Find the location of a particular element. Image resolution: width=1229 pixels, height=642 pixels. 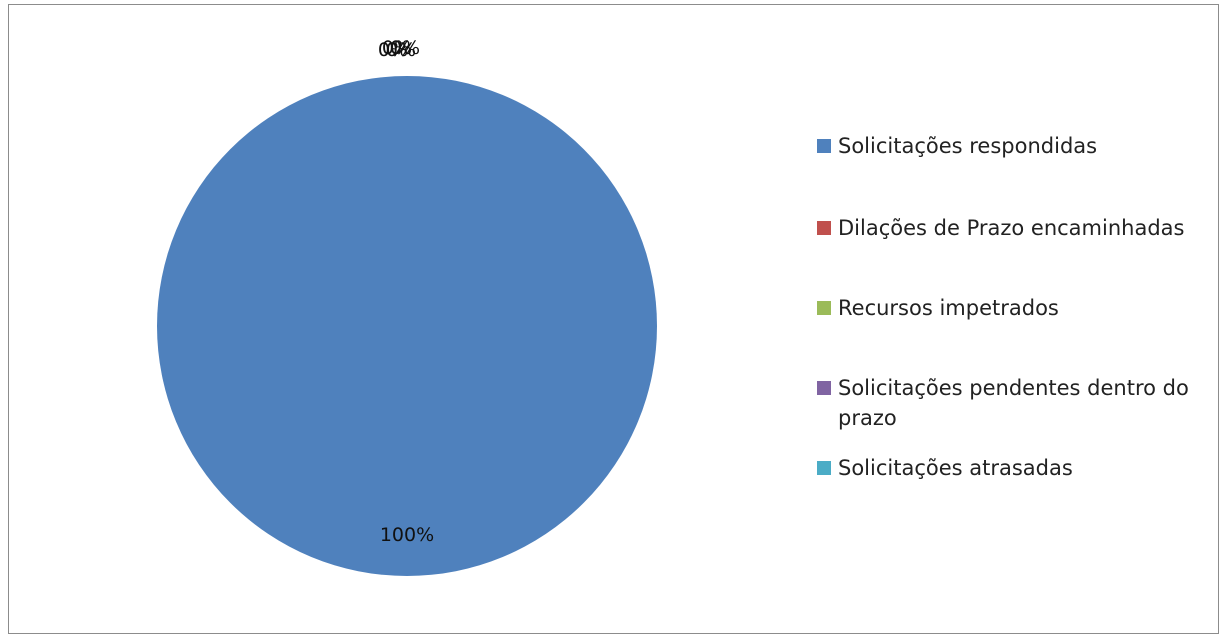

legend-label: Solicitações atrasadas is located at coordinates (955, 468).